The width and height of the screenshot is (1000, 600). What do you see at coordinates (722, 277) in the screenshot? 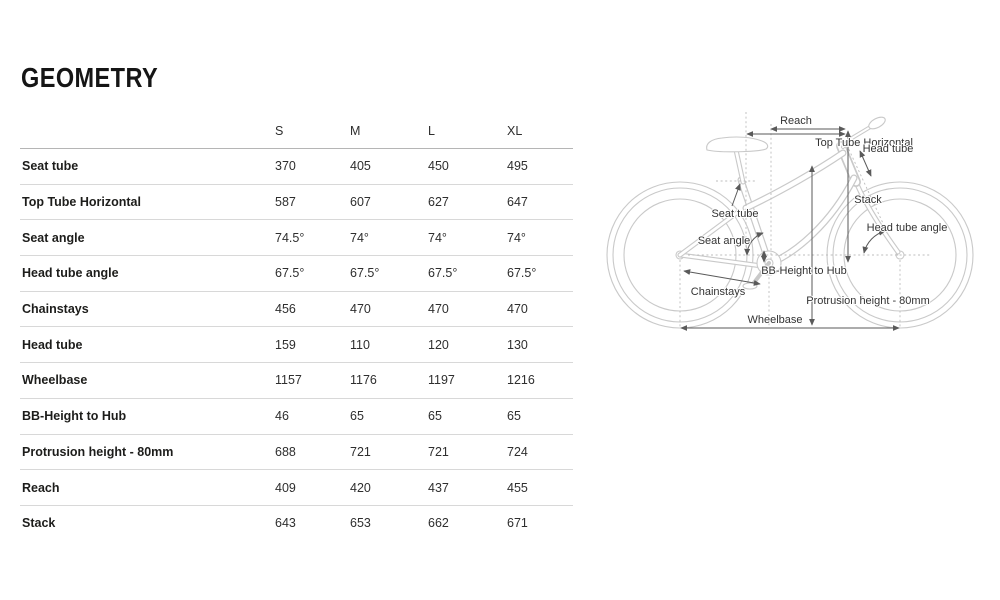
I see `chainstays-arrow` at bounding box center [722, 277].